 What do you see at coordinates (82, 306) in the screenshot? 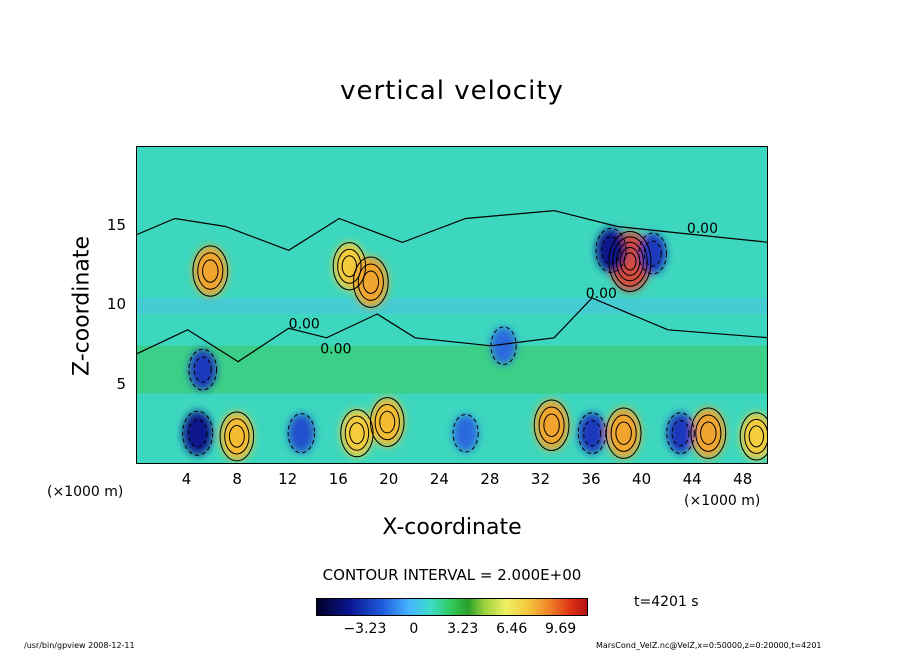
I see `y-axis-label: Z-coordinate` at bounding box center [82, 306].